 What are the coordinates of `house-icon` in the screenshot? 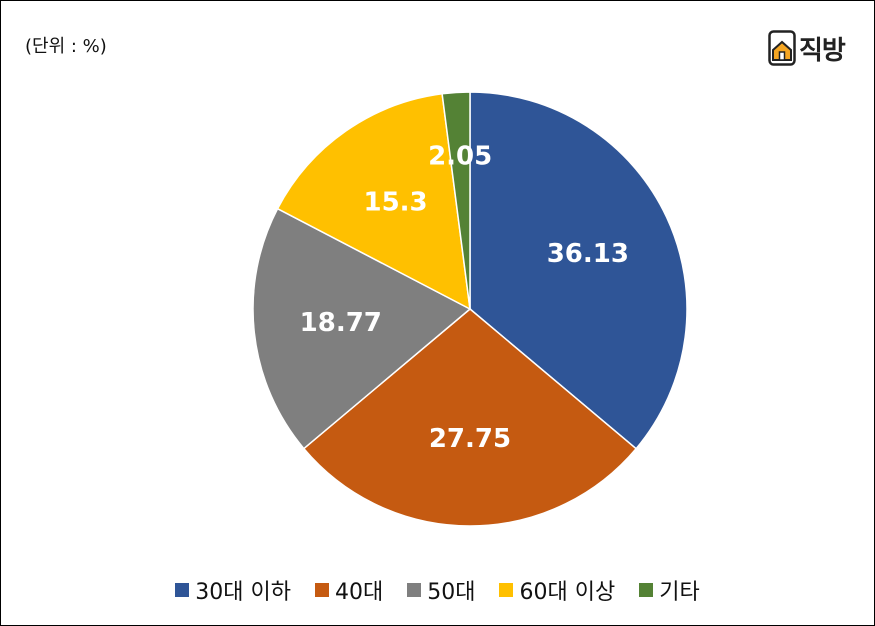 It's located at (782, 48).